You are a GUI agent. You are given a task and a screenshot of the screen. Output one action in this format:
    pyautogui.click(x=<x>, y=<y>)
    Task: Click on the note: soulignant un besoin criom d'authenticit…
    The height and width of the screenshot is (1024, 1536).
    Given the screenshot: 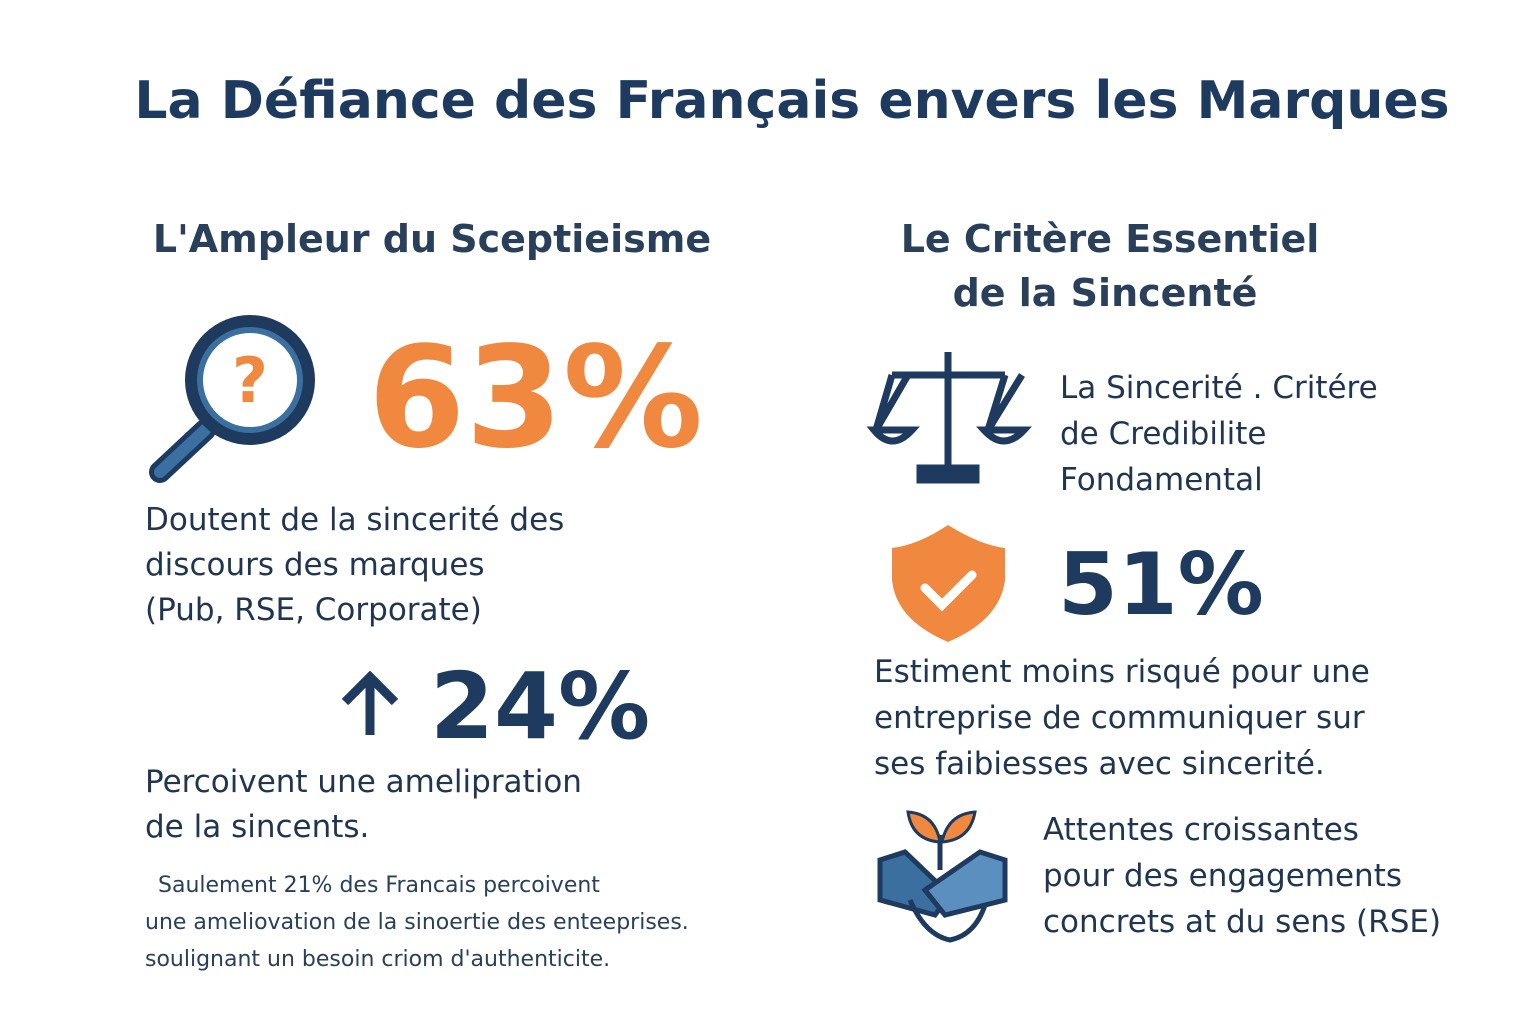 What is the action you would take?
    pyautogui.click(x=377, y=959)
    